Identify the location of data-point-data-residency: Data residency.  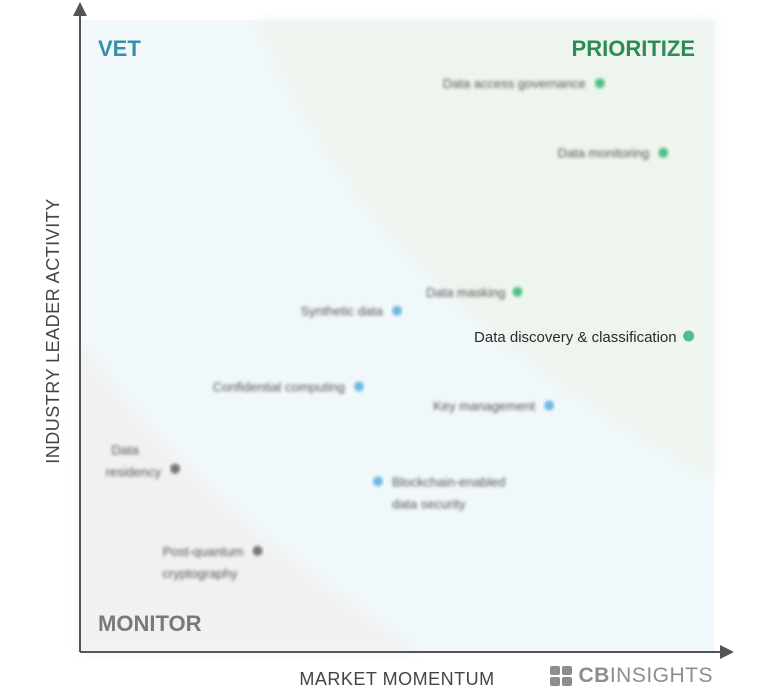
(143, 461).